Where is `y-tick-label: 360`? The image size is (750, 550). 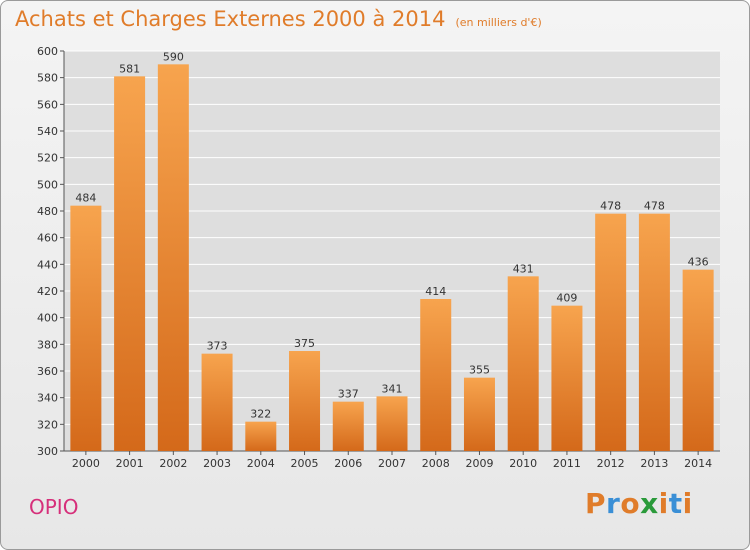 y-tick-label: 360 is located at coordinates (47, 371).